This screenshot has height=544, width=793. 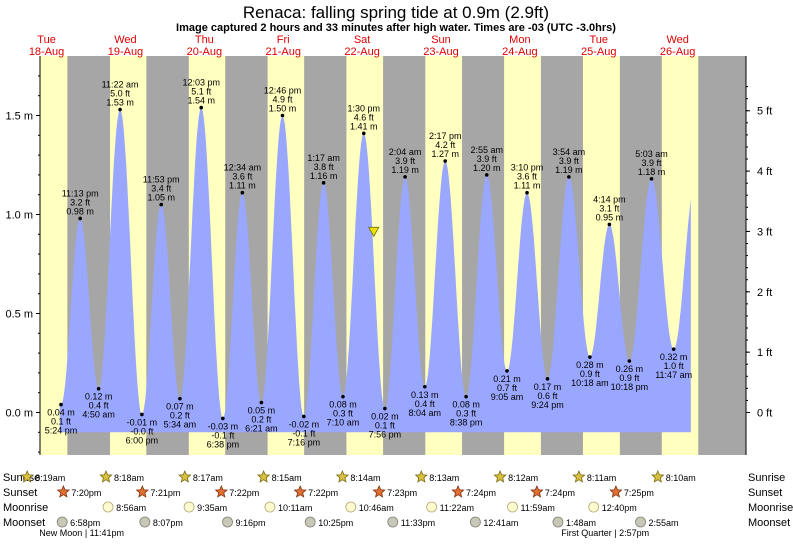 What do you see at coordinates (120, 85) in the screenshot?
I see `tide-time: 11:22 am` at bounding box center [120, 85].